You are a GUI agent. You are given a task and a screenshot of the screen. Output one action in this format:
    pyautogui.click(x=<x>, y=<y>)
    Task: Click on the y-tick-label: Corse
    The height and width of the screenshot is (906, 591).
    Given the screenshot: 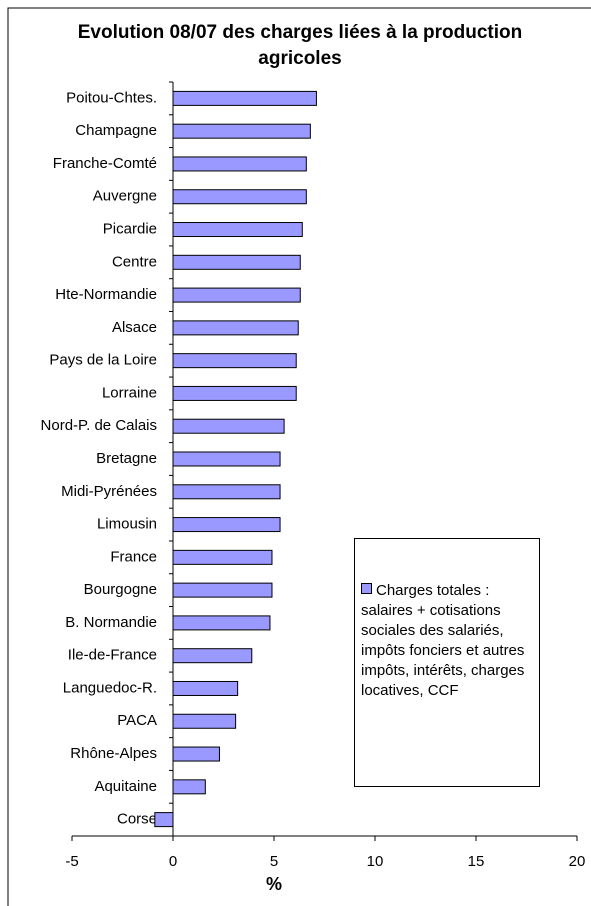 What is the action you would take?
    pyautogui.click(x=137, y=819)
    